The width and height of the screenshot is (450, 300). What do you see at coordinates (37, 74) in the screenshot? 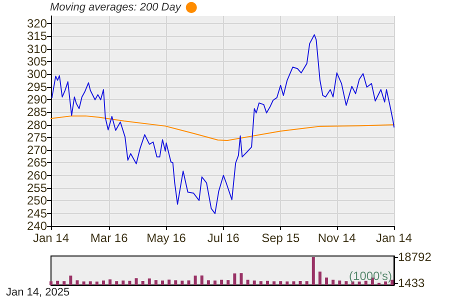
I see `y-tick-label: 300` at bounding box center [37, 74].